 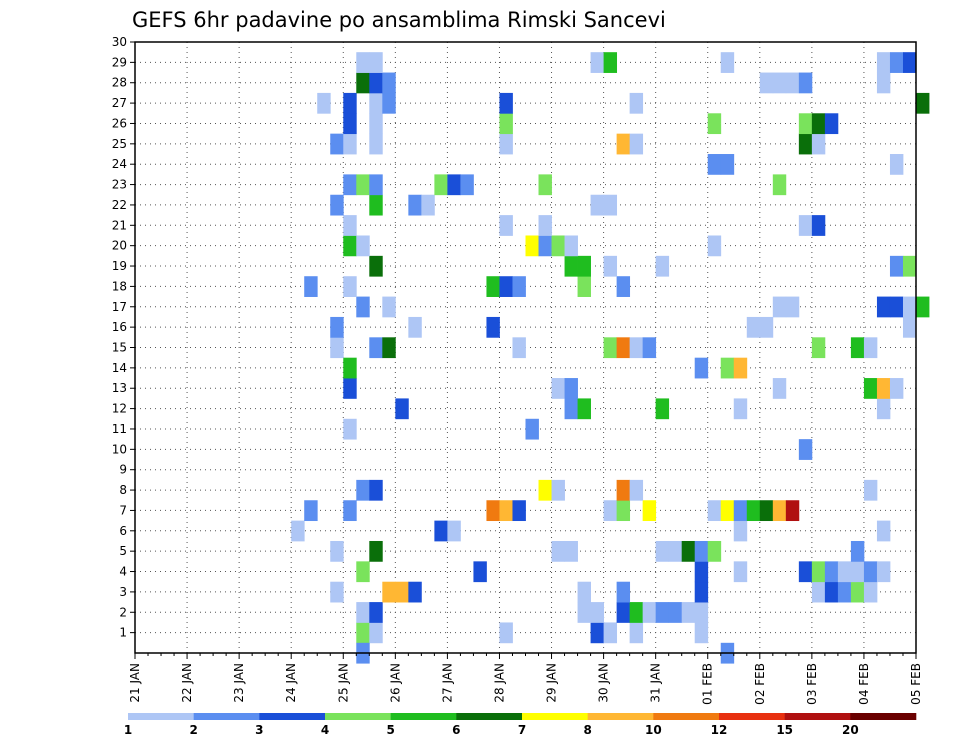 What do you see at coordinates (119, 266) in the screenshot?
I see `y-tick-label: 19` at bounding box center [119, 266].